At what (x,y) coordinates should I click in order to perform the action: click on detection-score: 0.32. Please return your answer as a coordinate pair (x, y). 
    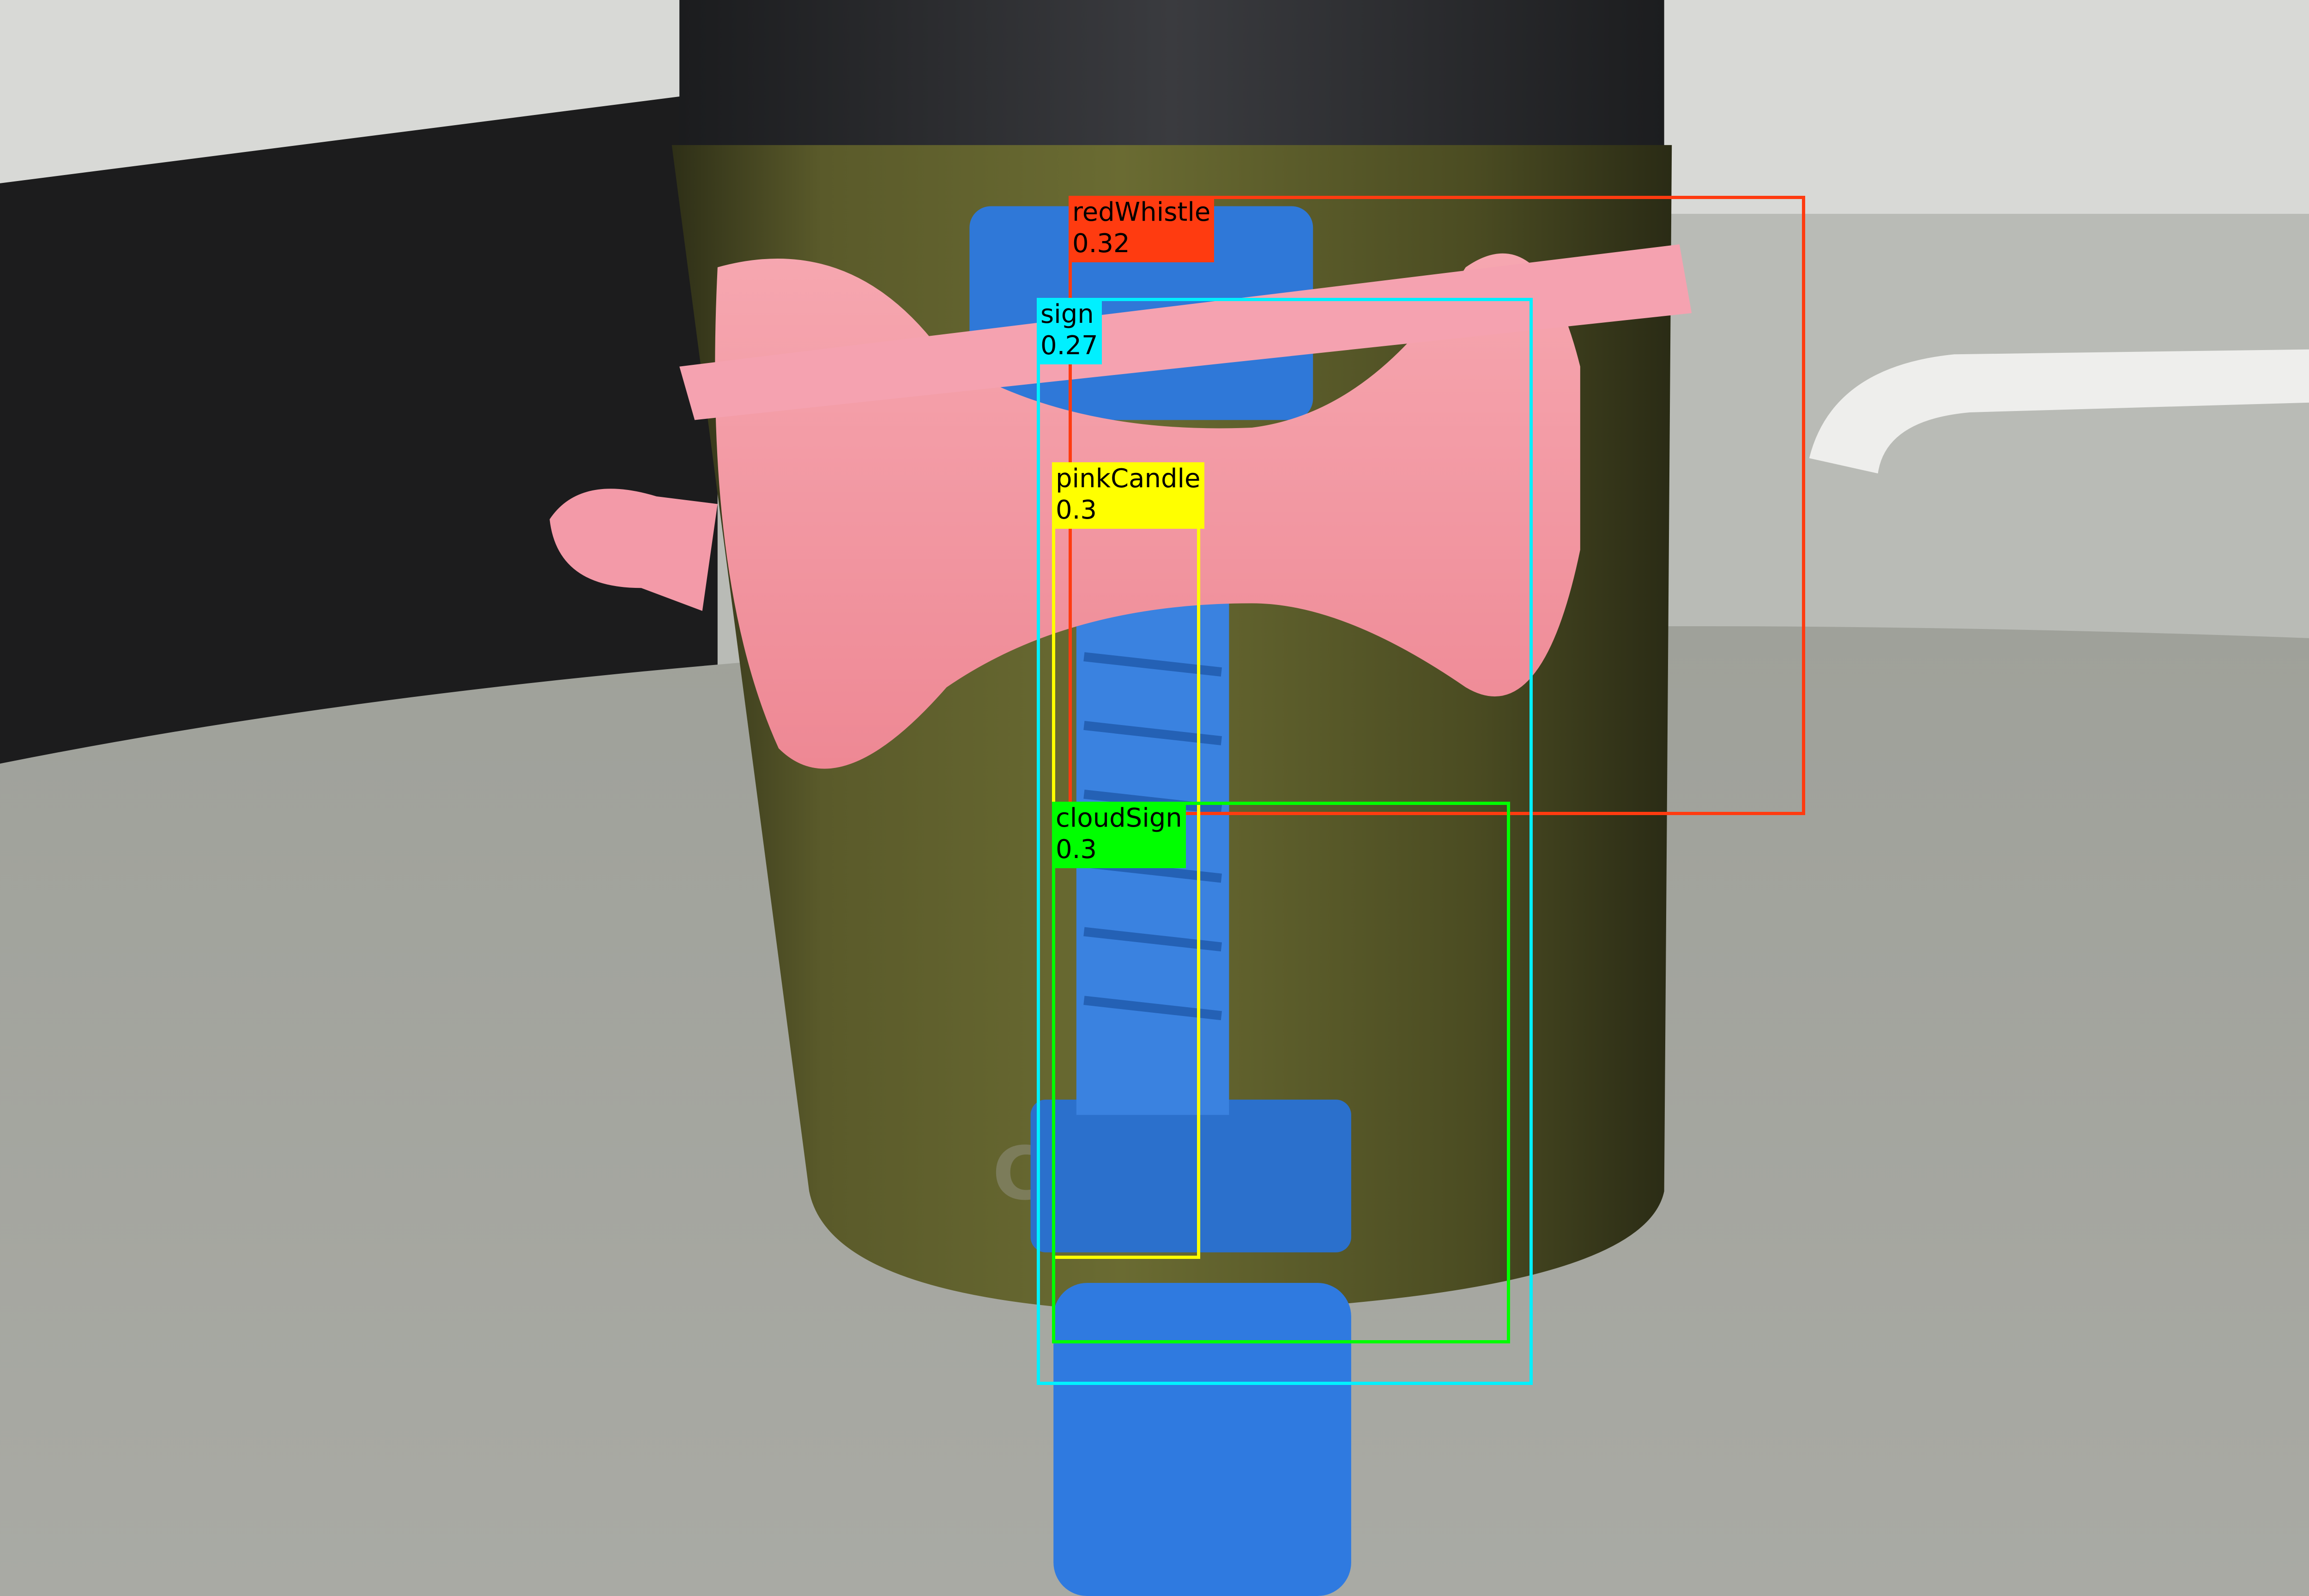
    Looking at the image, I should click on (1101, 244).